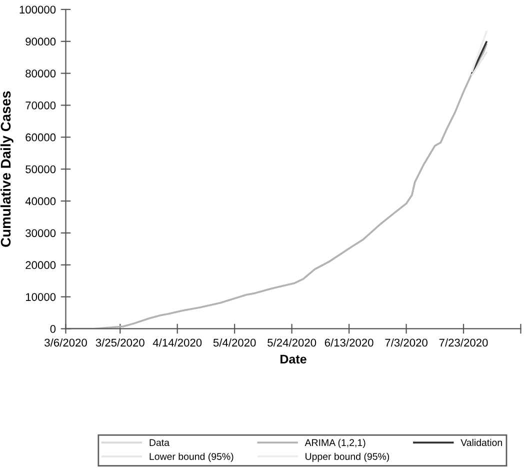 The height and width of the screenshot is (473, 526). What do you see at coordinates (65, 342) in the screenshot?
I see `x-tick-label: 3/6/2020` at bounding box center [65, 342].